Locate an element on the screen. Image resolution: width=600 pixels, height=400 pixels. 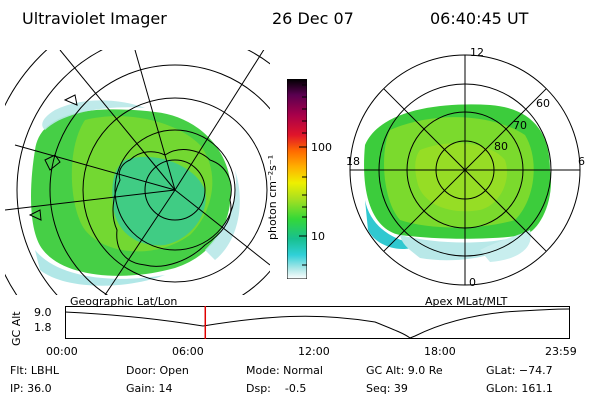
colorbar-tick-100: 100 is located at coordinates (321, 147).